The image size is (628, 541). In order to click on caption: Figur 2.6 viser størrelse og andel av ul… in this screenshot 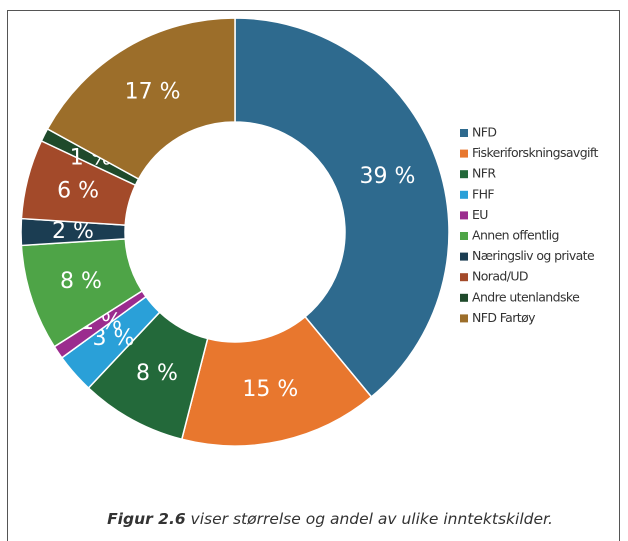, I will do `click(330, 519)`.